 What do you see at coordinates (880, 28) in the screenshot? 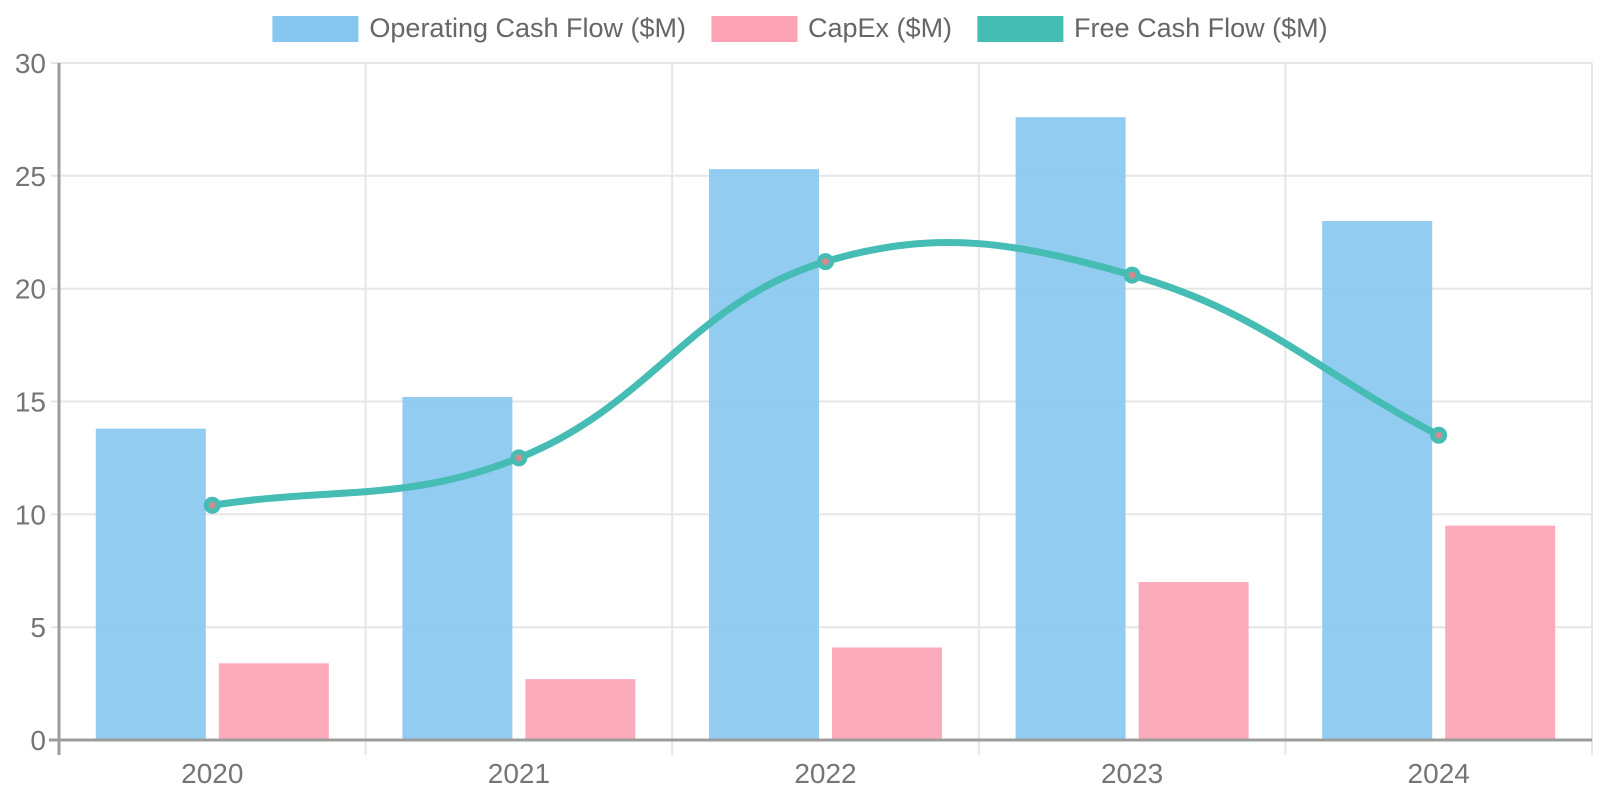
I see `legend-label-capex: CapEx ($M)` at bounding box center [880, 28].